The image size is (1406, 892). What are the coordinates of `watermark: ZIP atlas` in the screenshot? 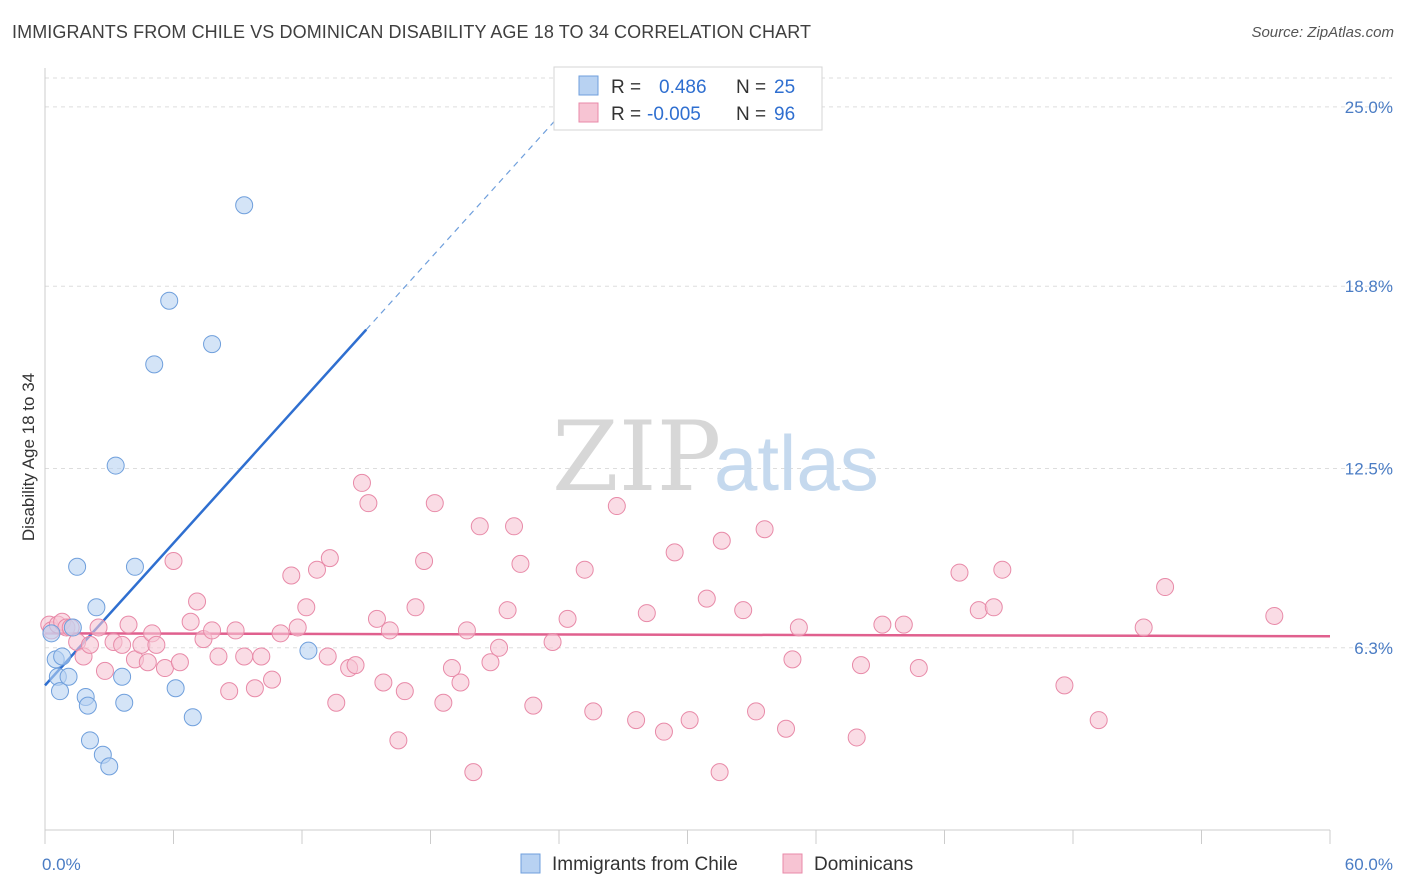 It's located at (715, 457).